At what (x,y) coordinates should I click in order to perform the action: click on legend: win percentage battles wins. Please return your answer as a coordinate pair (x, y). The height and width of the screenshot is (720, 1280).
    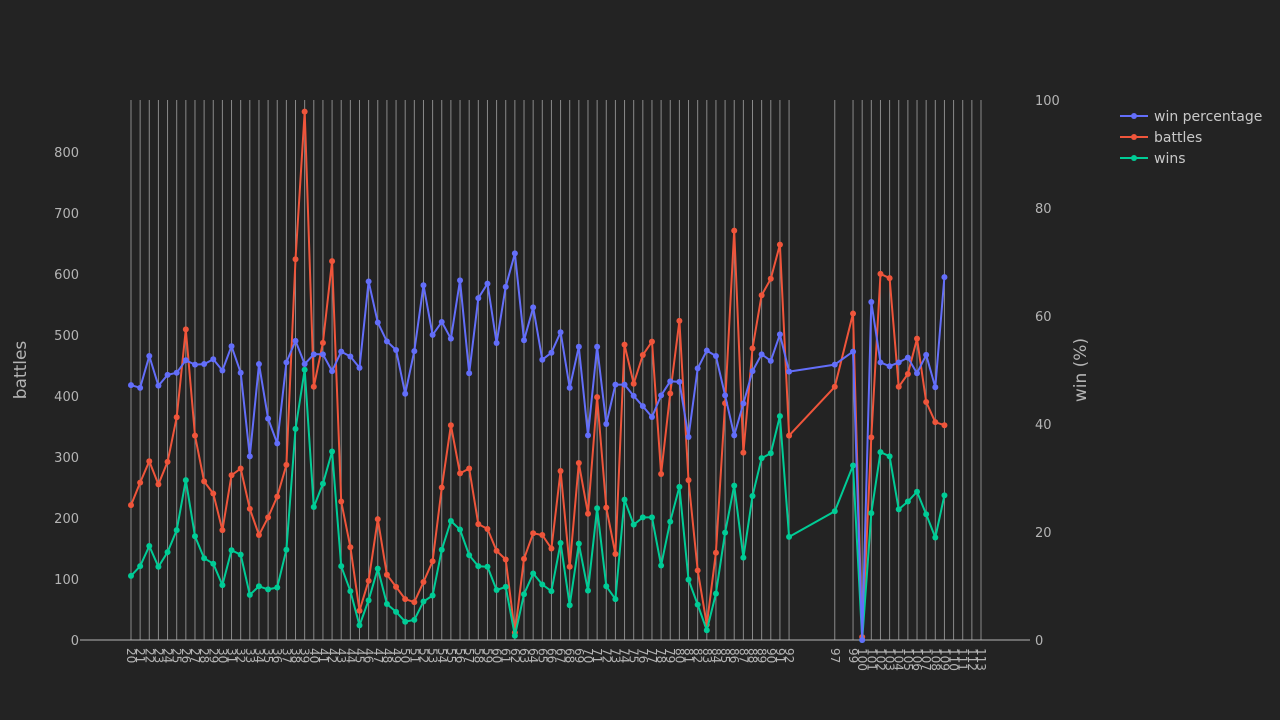
    Looking at the image, I should click on (1191, 138).